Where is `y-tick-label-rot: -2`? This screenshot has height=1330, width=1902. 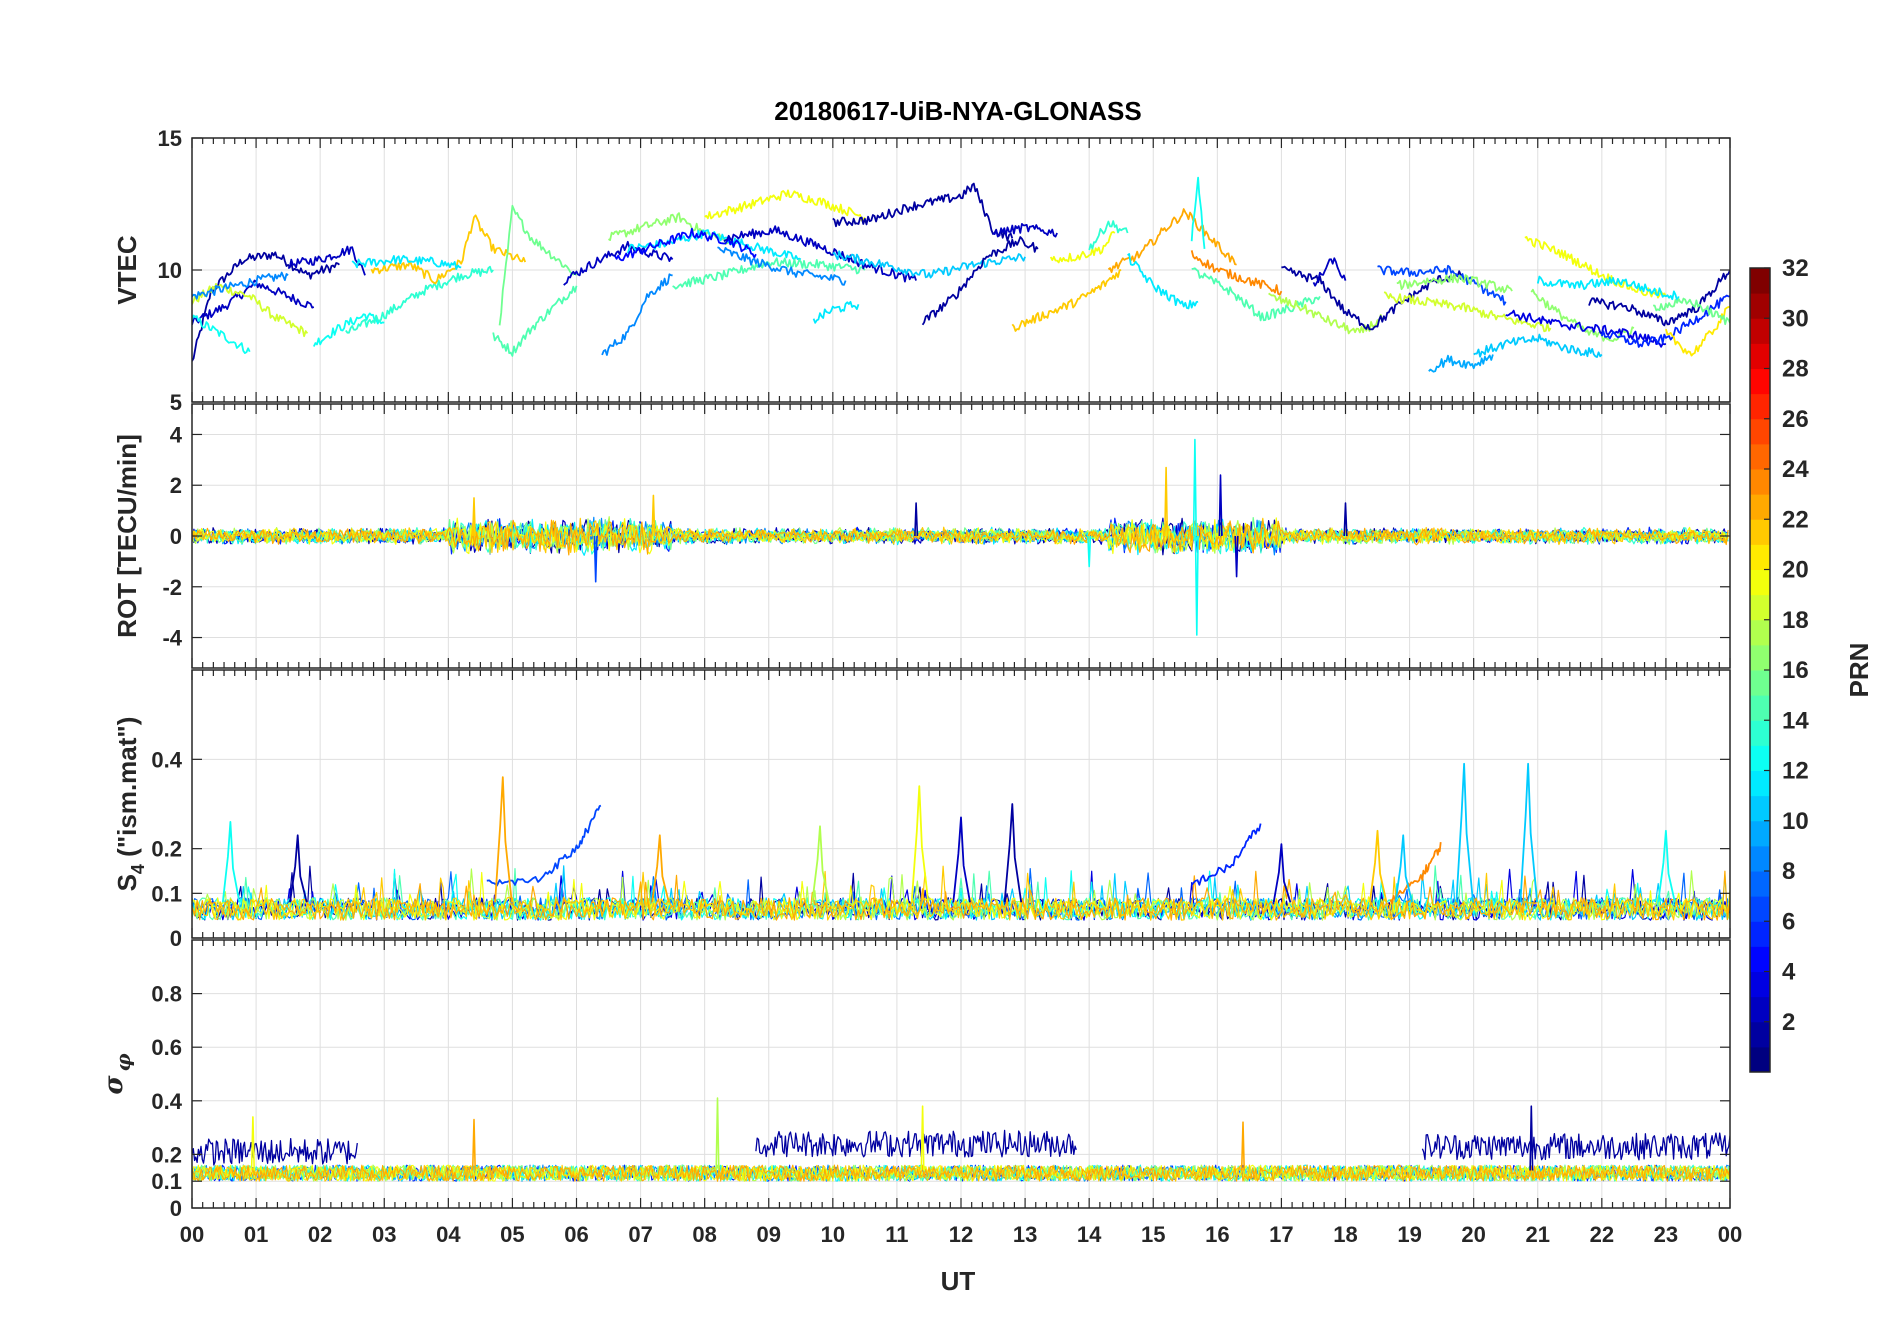 y-tick-label-rot: -2 is located at coordinates (172, 587).